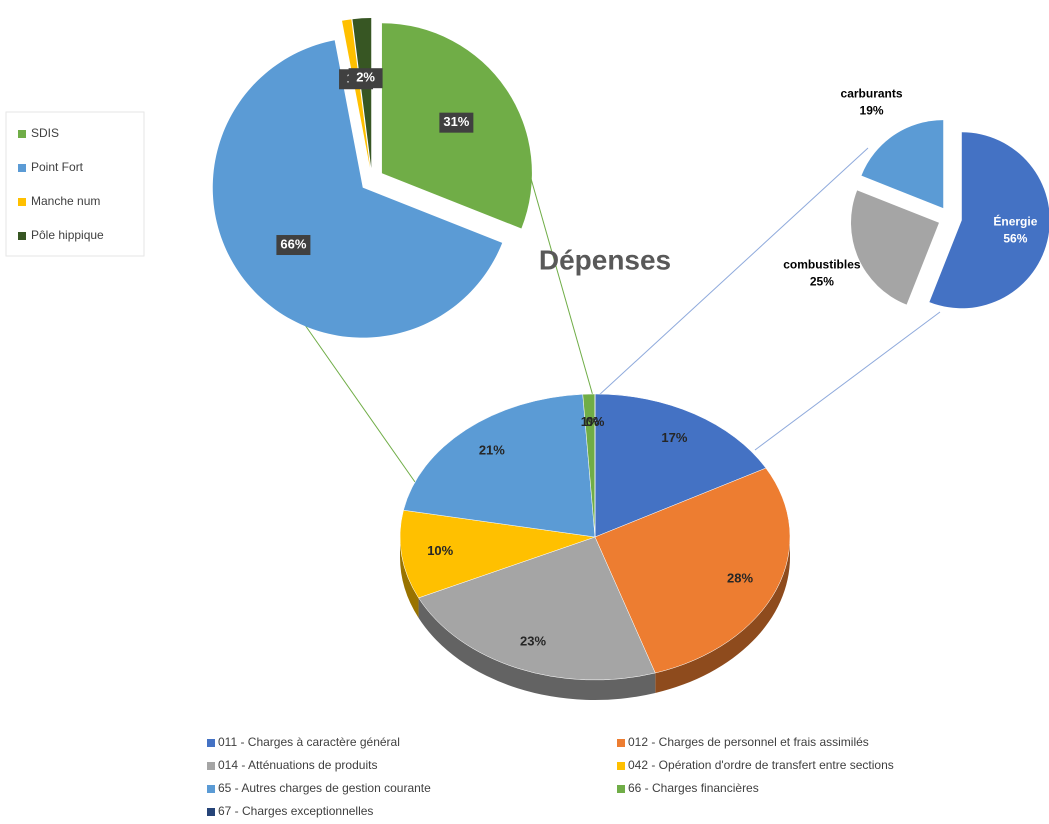  I want to click on data-label: 28%, so click(740, 578).